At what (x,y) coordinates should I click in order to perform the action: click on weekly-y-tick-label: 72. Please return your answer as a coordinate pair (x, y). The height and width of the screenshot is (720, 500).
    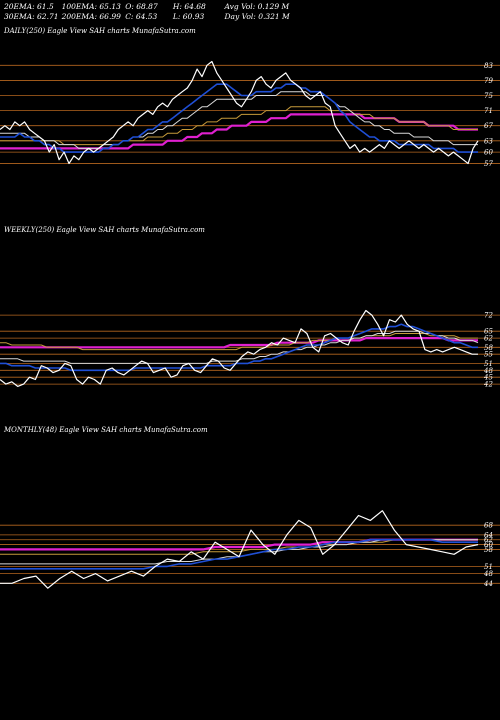
    Looking at the image, I should click on (488, 316).